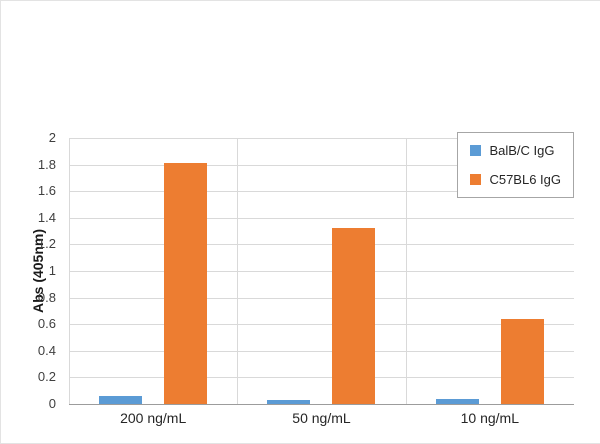 Image resolution: width=600 pixels, height=444 pixels. I want to click on x-category-label: 10 ng/mL, so click(489, 418).